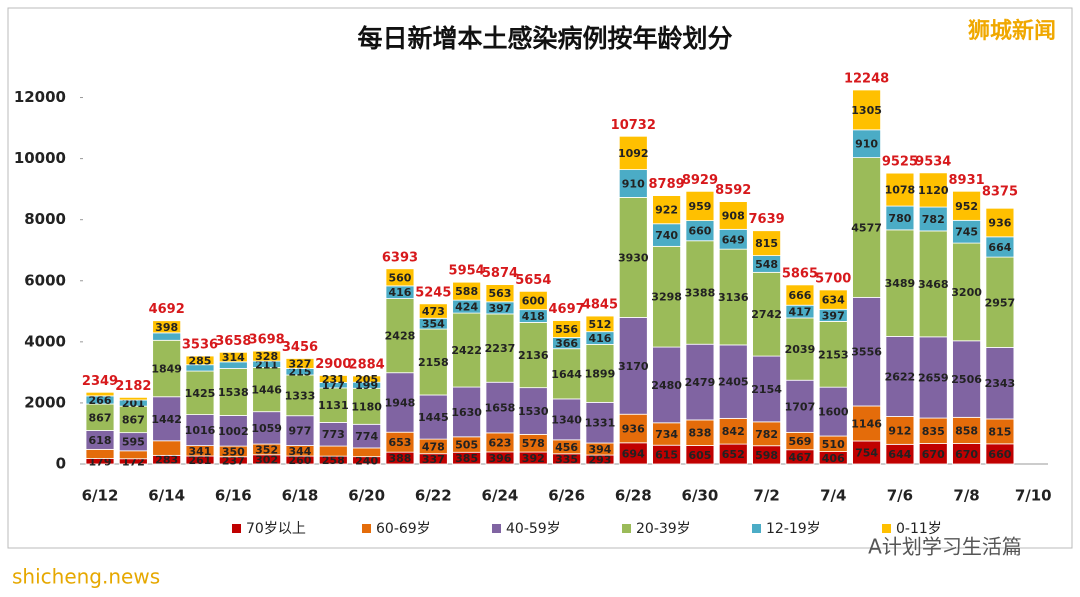 The image size is (1080, 597). What do you see at coordinates (866, 227) in the screenshot?
I see `data-label: 4577` at bounding box center [866, 227].